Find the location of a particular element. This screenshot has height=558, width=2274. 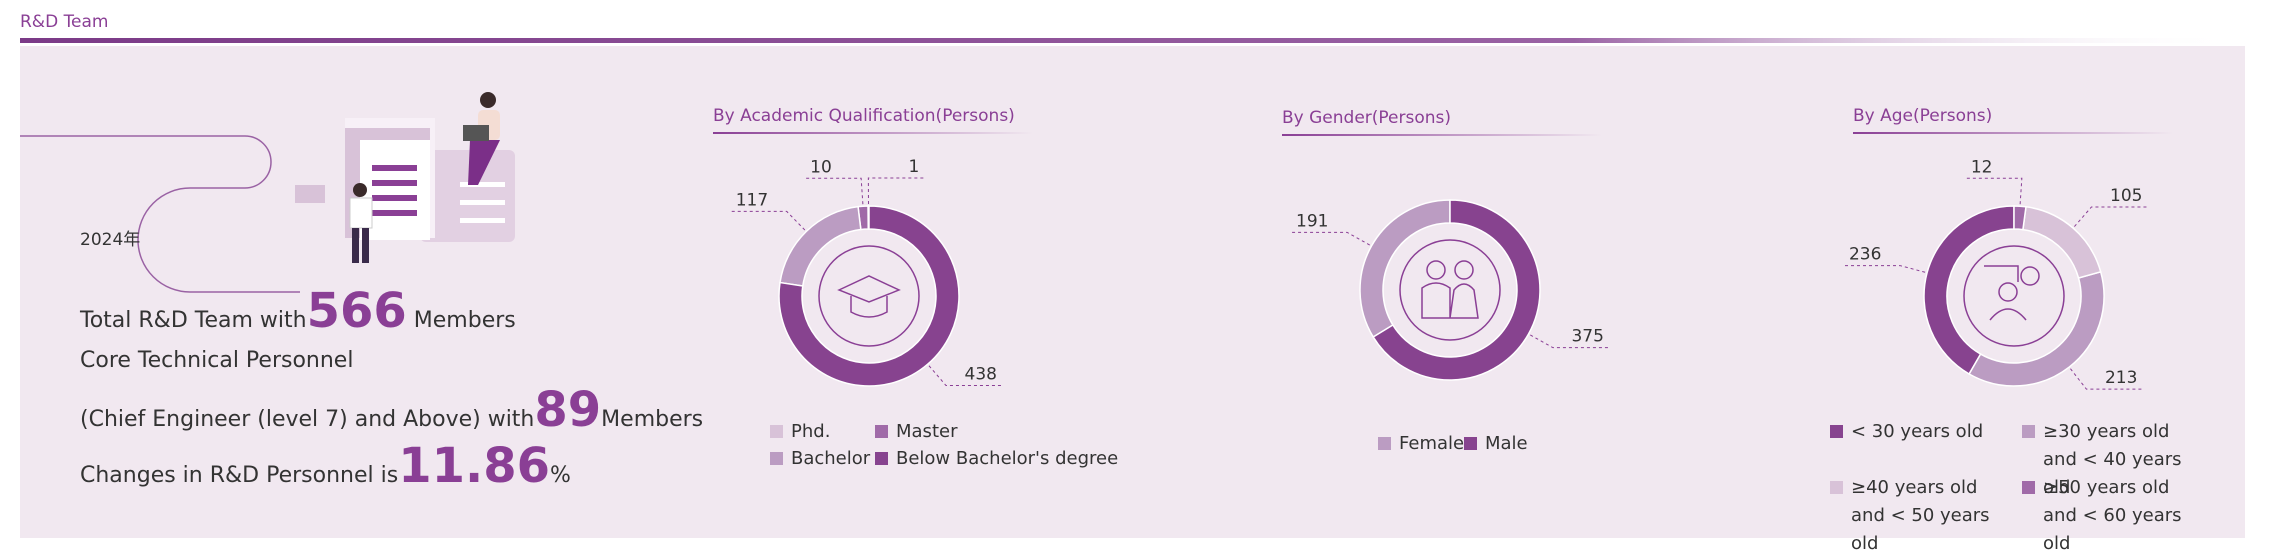

value-label: 10 is located at coordinates (821, 167).